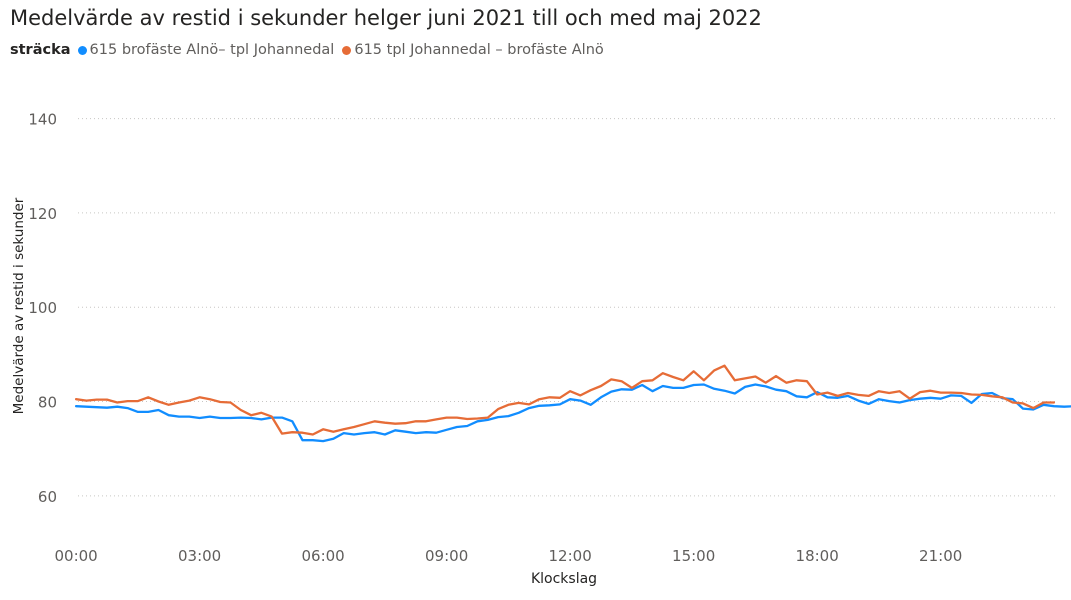 The width and height of the screenshot is (1071, 600). I want to click on legend-title: sträcka, so click(40, 50).